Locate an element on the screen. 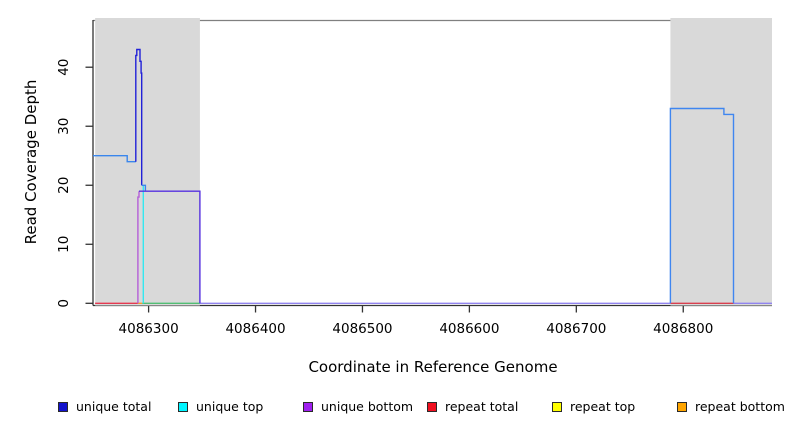 The width and height of the screenshot is (792, 432). x-tick-label: 4086500 is located at coordinates (362, 329).